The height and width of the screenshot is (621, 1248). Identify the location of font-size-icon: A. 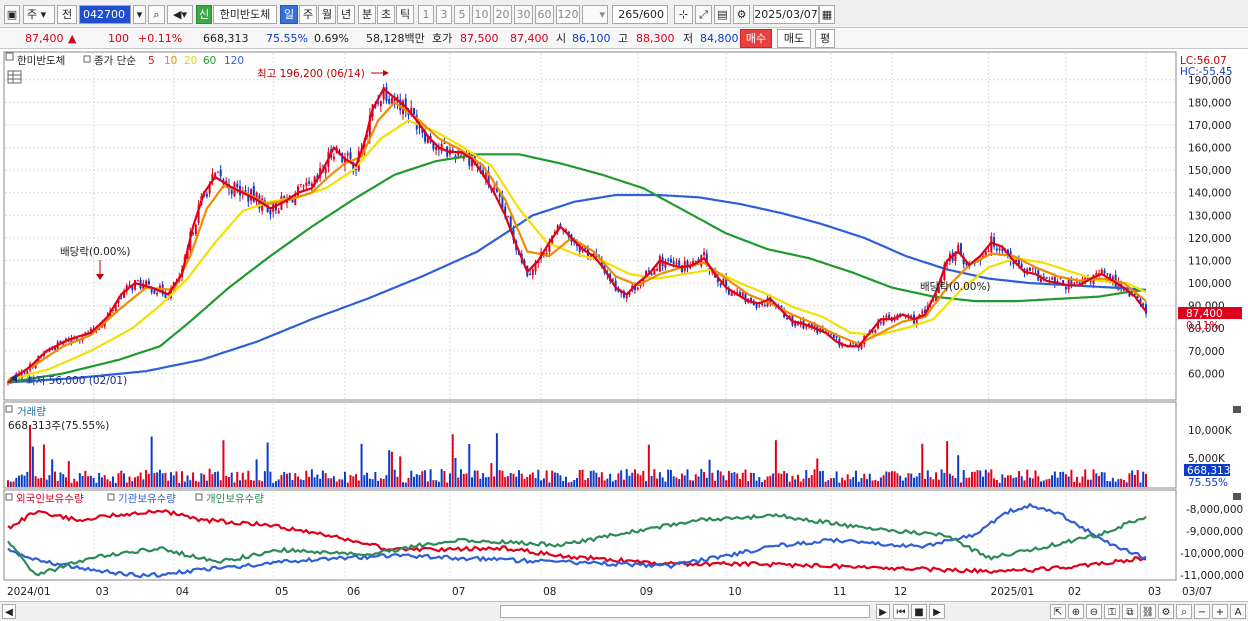
(1238, 611).